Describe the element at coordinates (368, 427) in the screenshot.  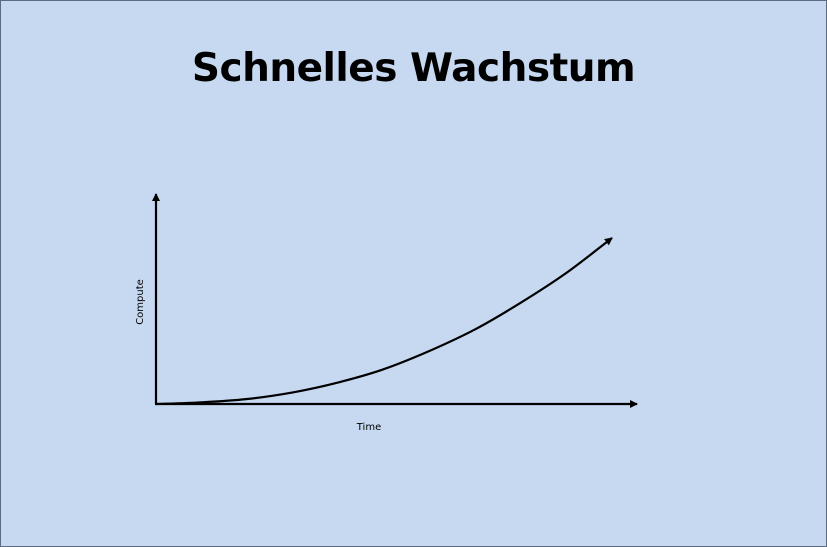
I see `x-axis-label: Time` at that location.